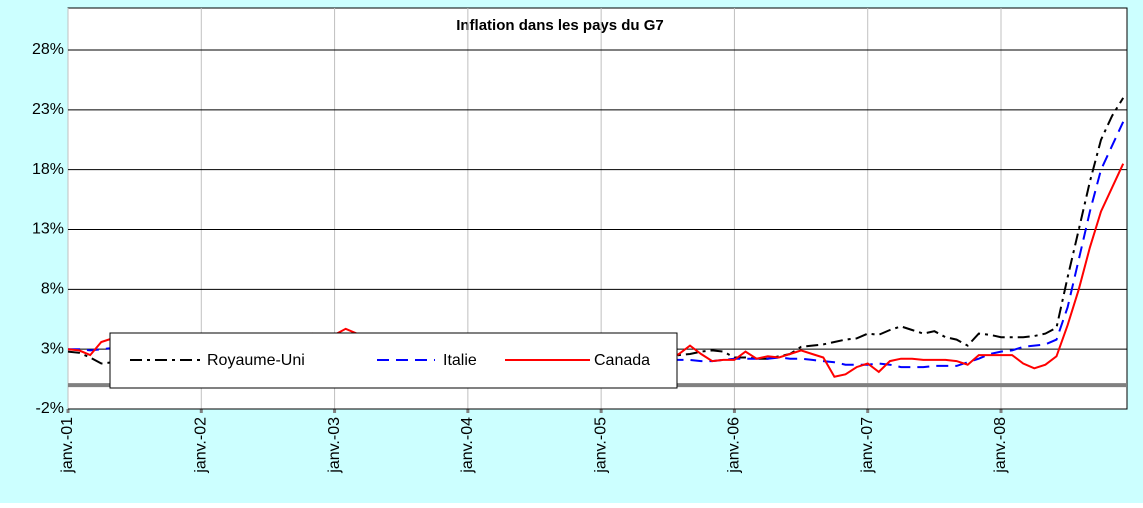 The width and height of the screenshot is (1143, 508). What do you see at coordinates (48, 49) in the screenshot?
I see `y-tick-label: 28%` at bounding box center [48, 49].